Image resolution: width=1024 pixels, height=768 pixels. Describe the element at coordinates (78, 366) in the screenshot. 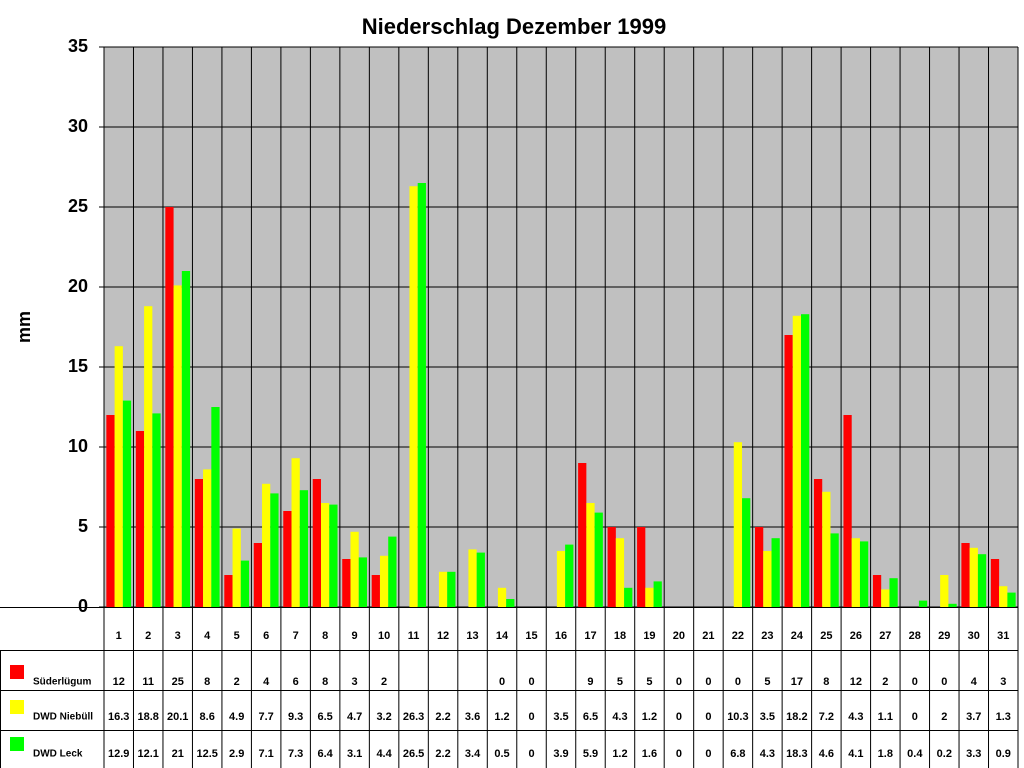

I see `y-tick-label: 15` at that location.